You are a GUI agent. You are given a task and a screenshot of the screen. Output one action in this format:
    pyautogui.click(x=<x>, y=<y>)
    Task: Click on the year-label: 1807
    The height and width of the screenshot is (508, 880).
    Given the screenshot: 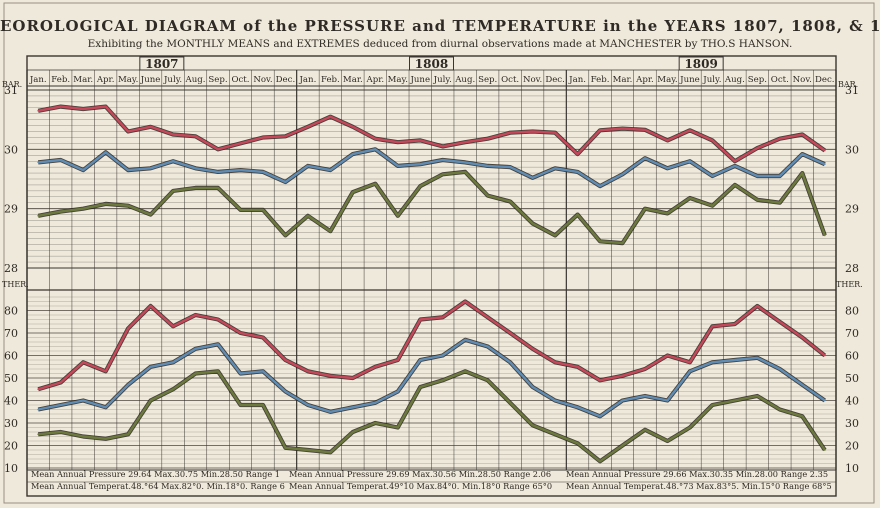 What is the action you would take?
    pyautogui.click(x=161, y=64)
    